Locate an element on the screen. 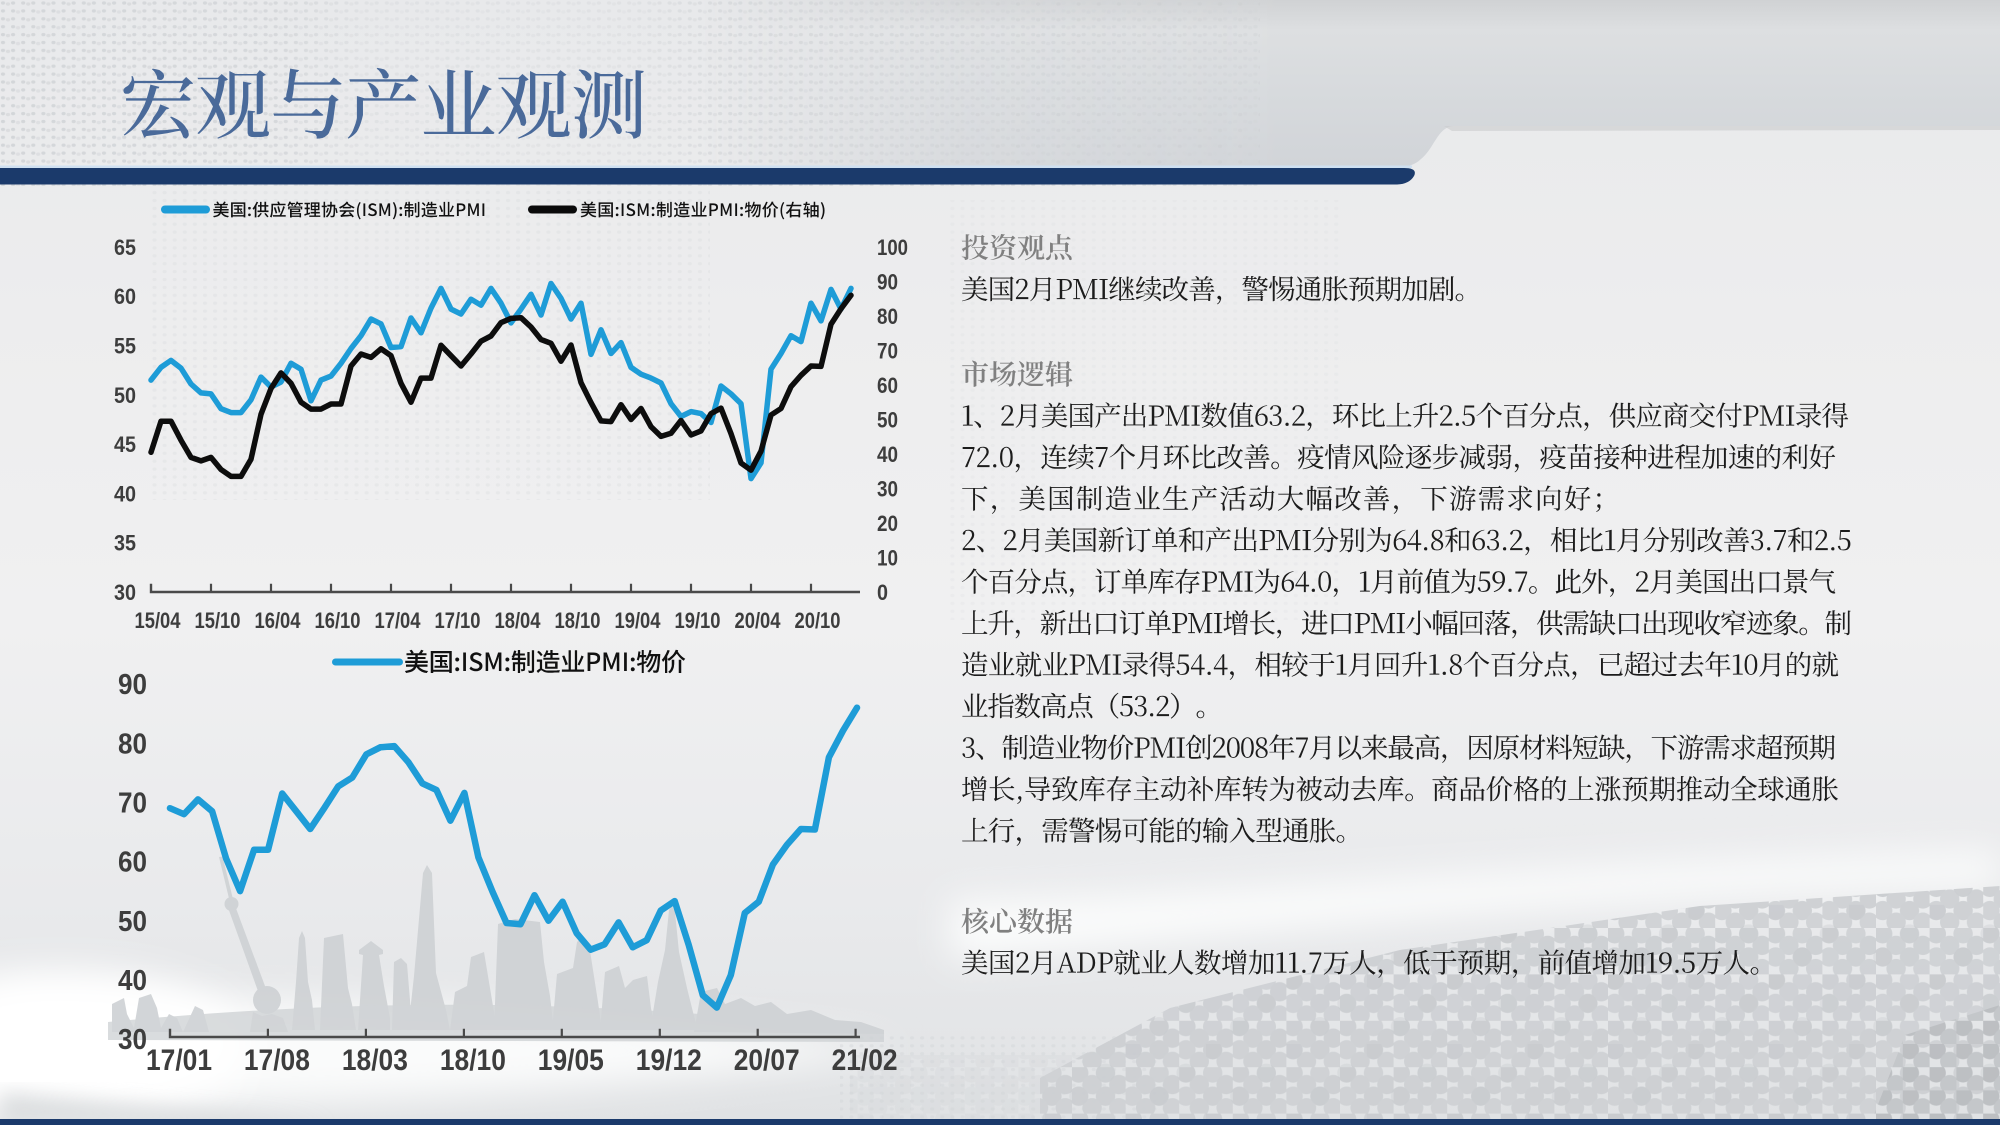 This screenshot has width=2000, height=1125. svg-text: 19/04 is located at coordinates (638, 620).